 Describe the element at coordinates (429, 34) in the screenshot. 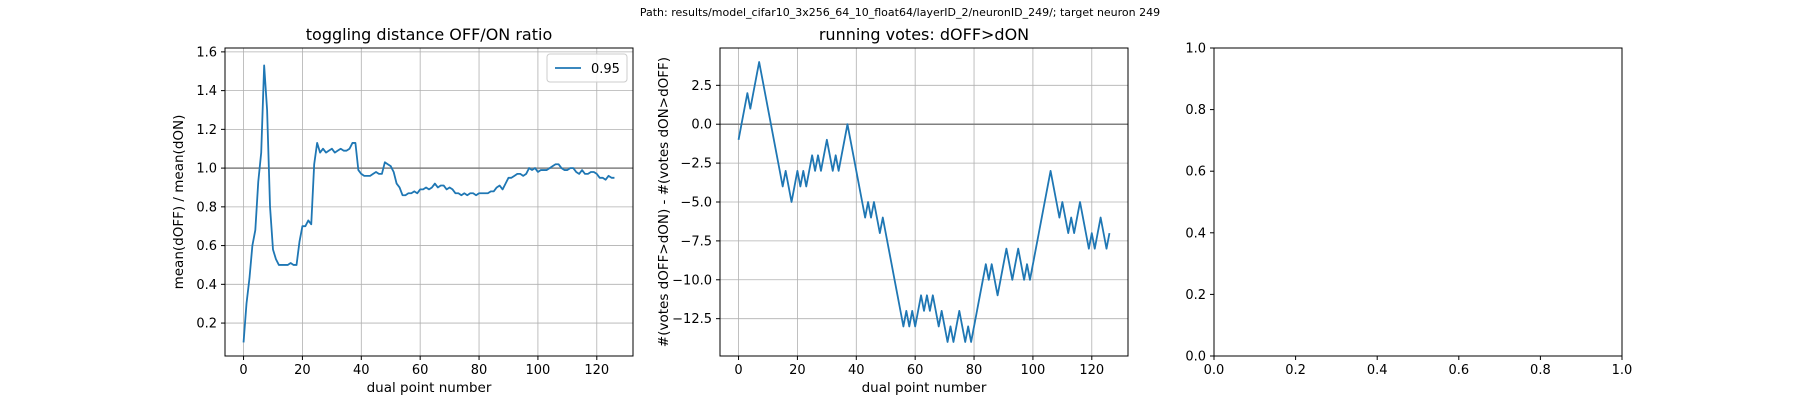

I see `chart-title: toggling distance OFF/ON ratio` at that location.